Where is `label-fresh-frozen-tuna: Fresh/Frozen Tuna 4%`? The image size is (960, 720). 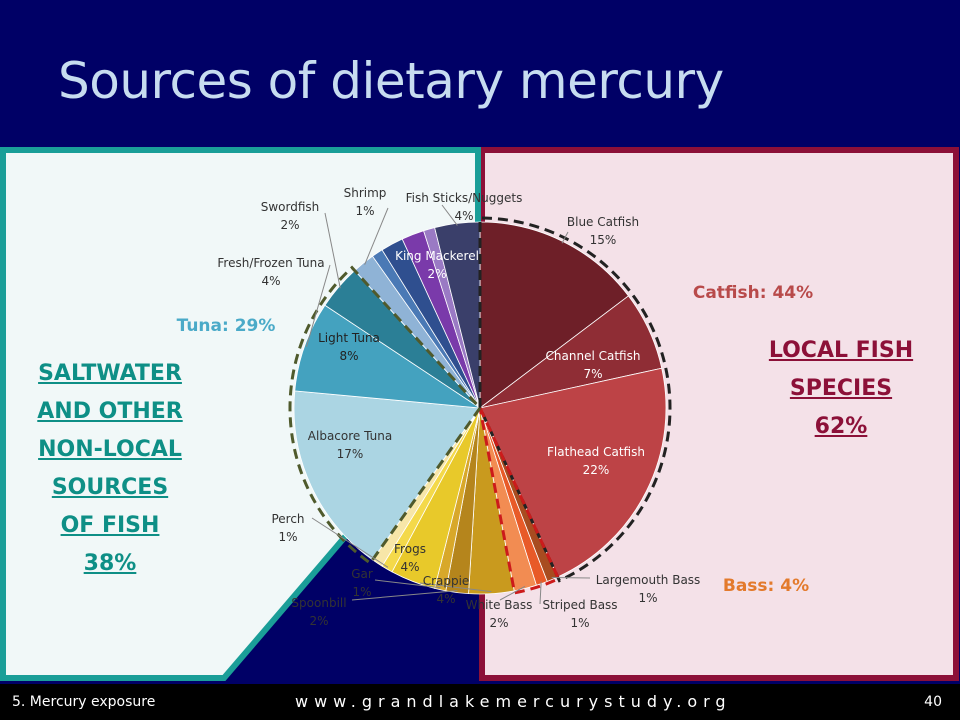 label-fresh-frozen-tuna: Fresh/Frozen Tuna 4% is located at coordinates (270, 272).